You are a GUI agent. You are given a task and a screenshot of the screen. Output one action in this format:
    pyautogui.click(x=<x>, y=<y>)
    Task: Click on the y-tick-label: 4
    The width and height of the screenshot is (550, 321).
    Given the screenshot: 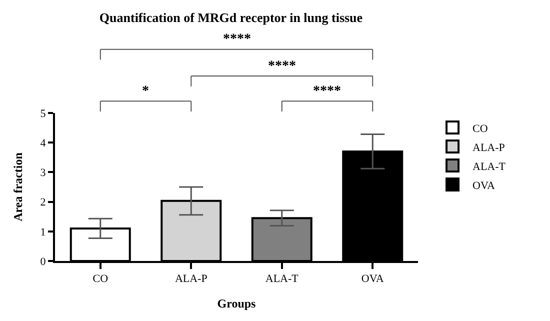 What is the action you would take?
    pyautogui.click(x=43, y=143)
    